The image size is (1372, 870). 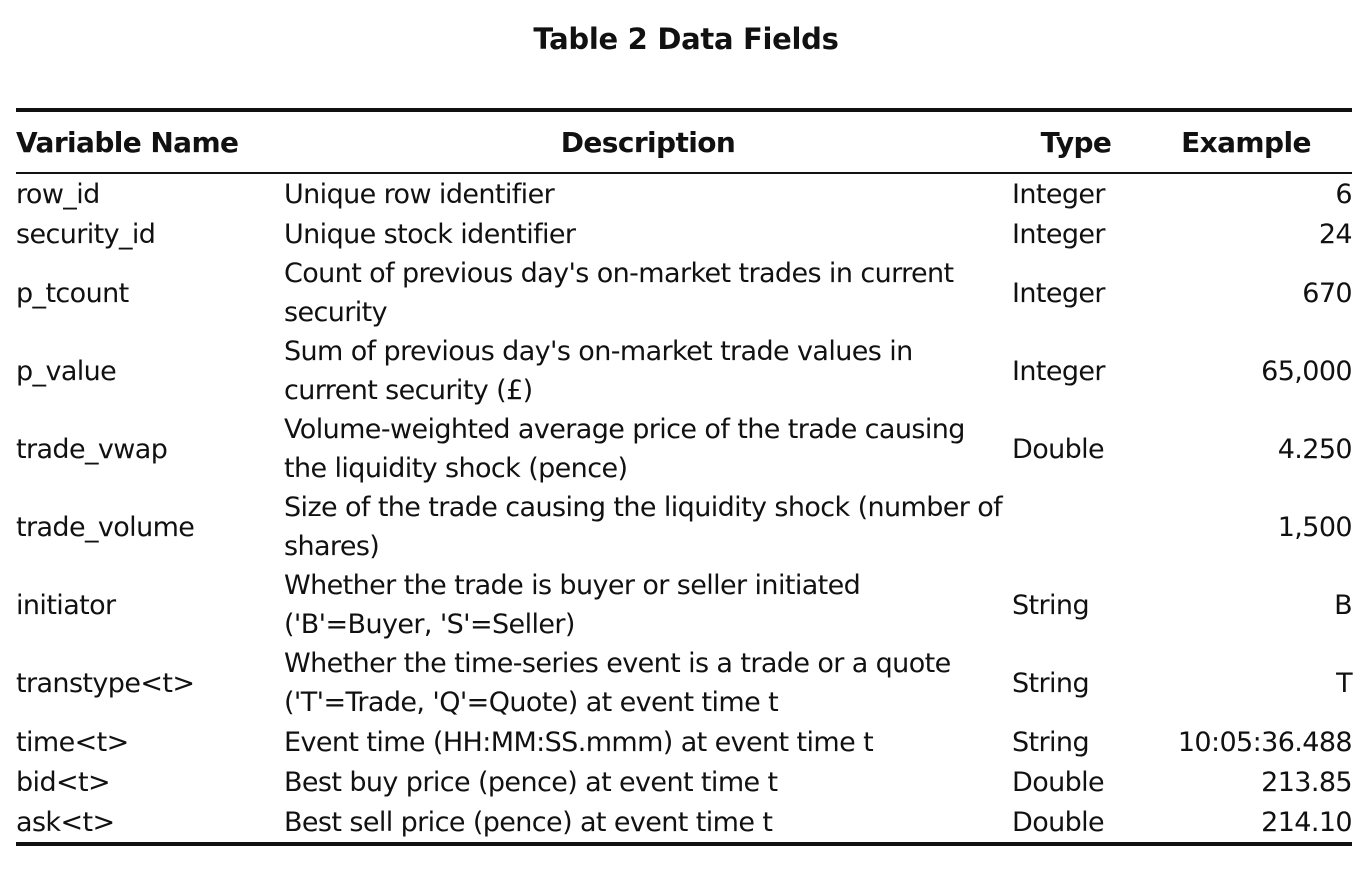 What do you see at coordinates (1306, 371) in the screenshot?
I see `cell-example: 65,000` at bounding box center [1306, 371].